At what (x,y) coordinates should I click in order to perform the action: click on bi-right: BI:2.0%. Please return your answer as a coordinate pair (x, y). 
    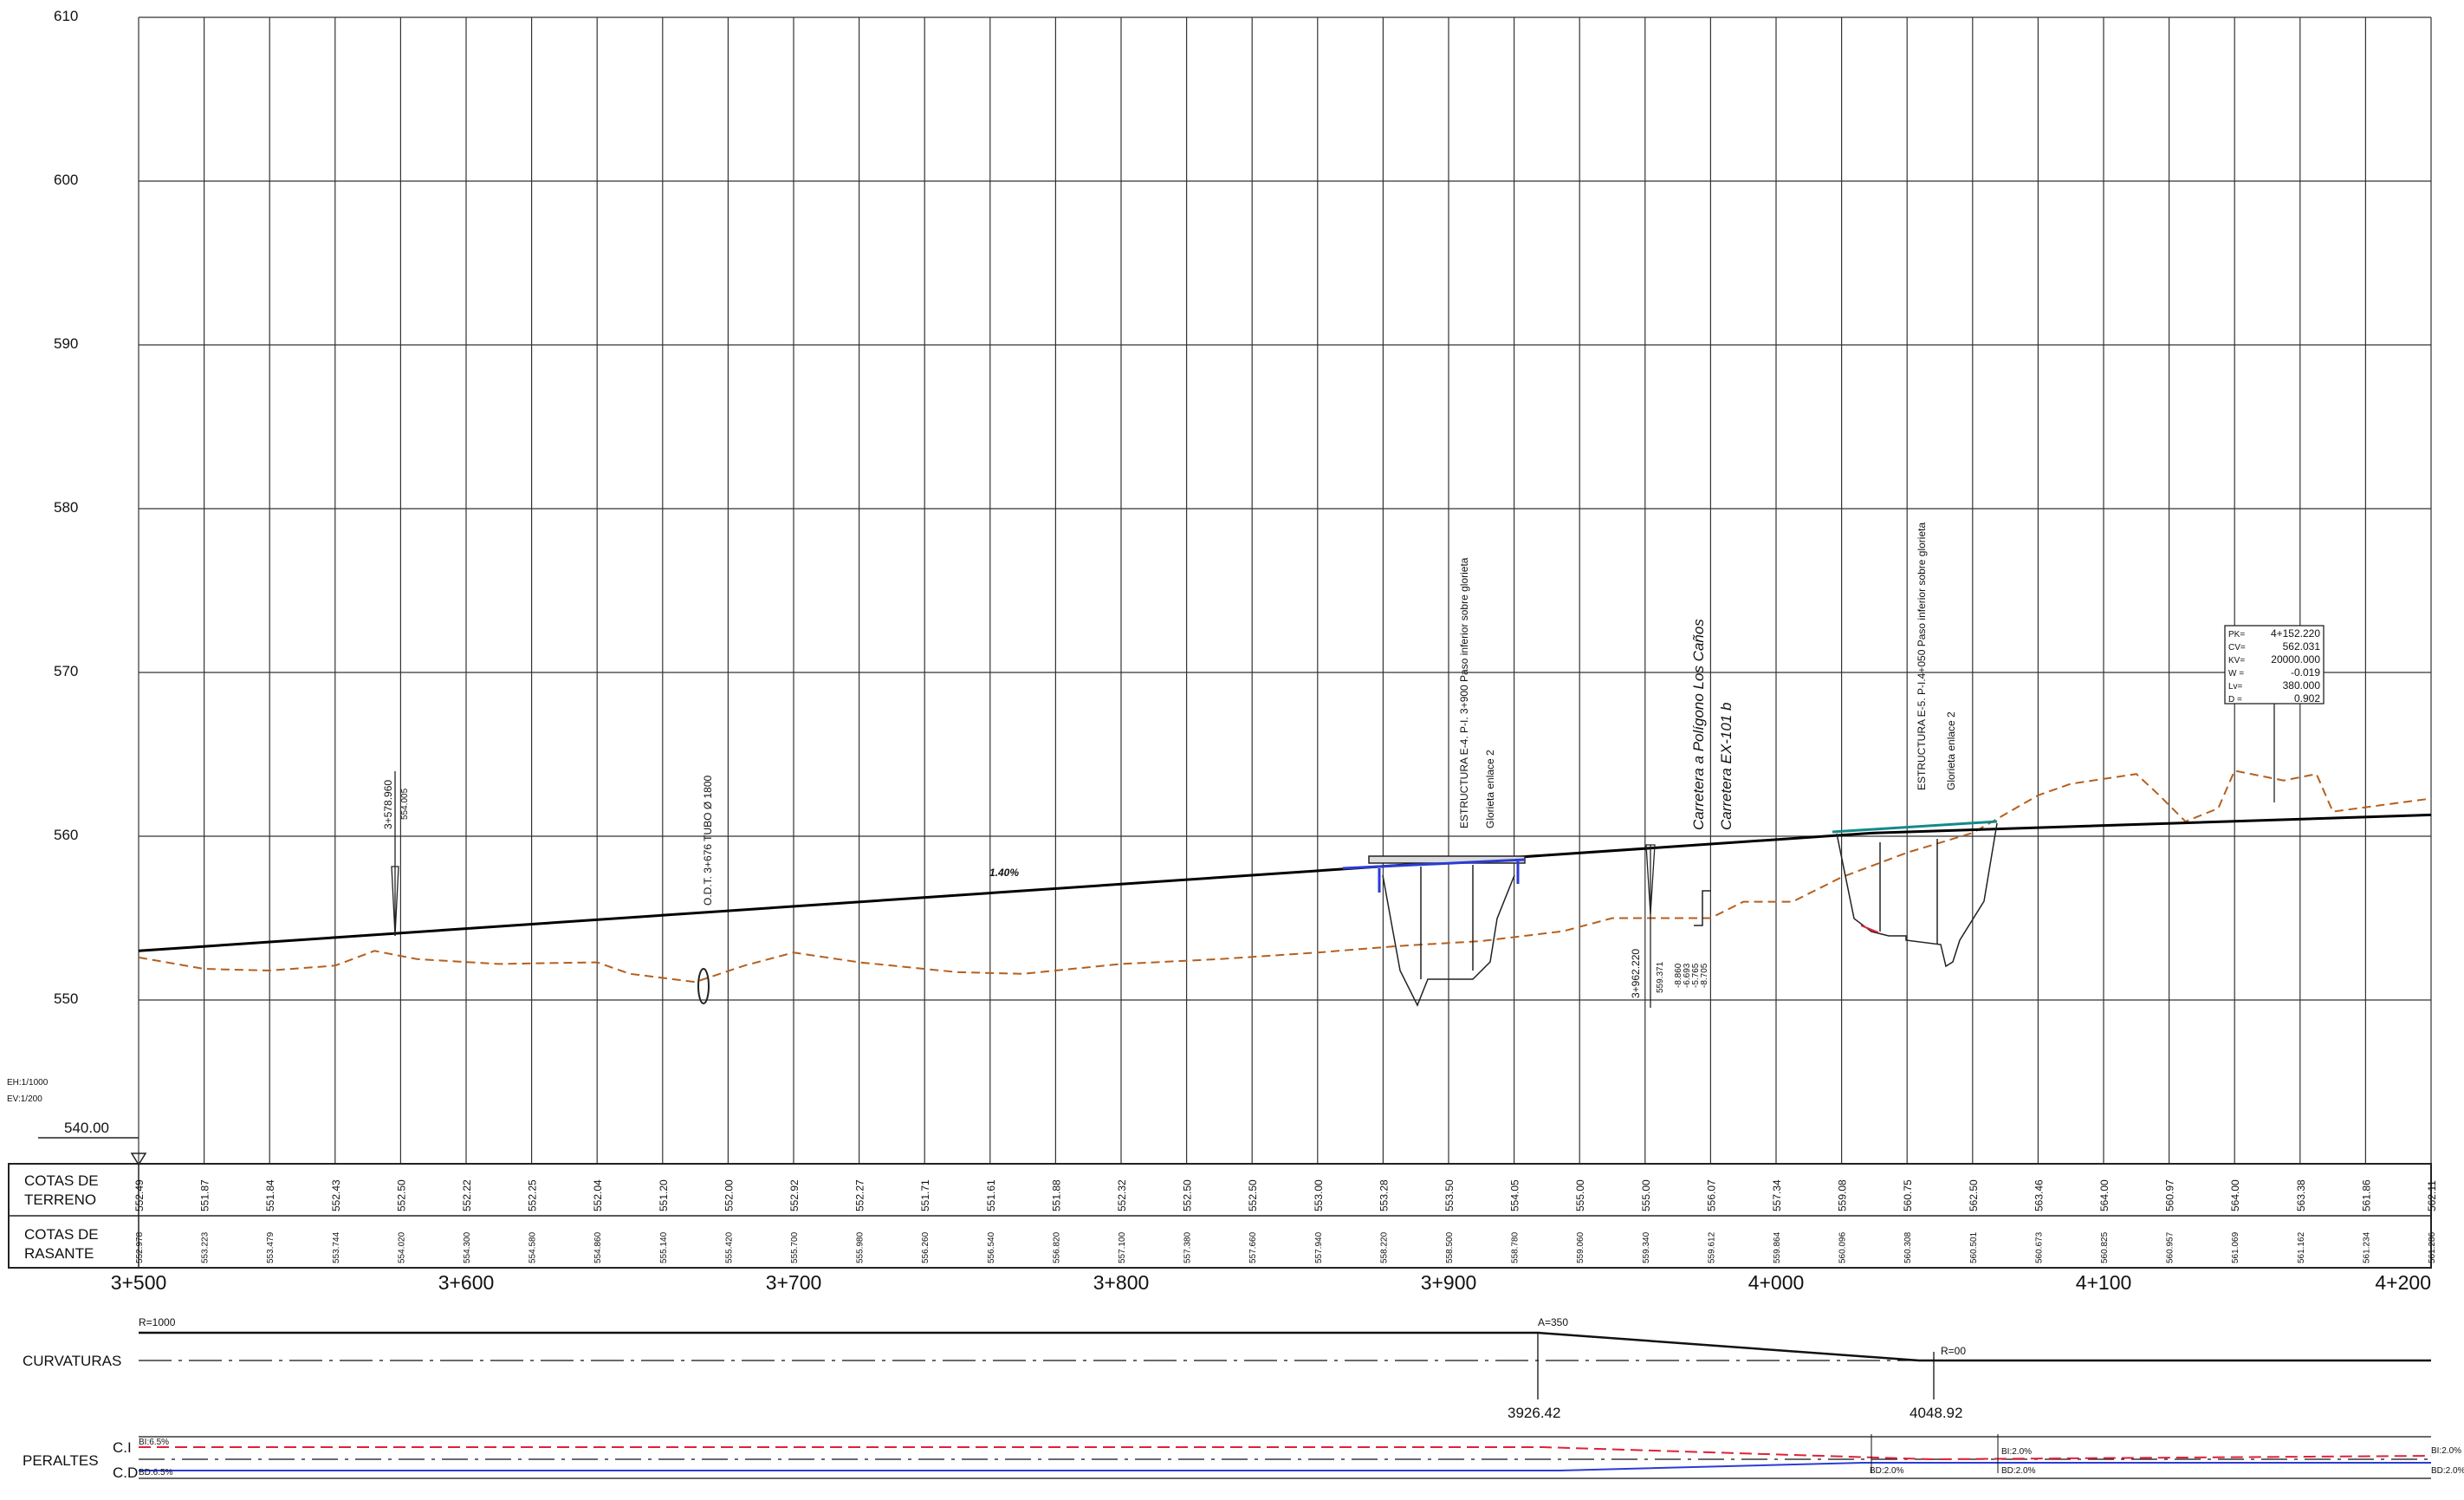
    Looking at the image, I should click on (2446, 1451).